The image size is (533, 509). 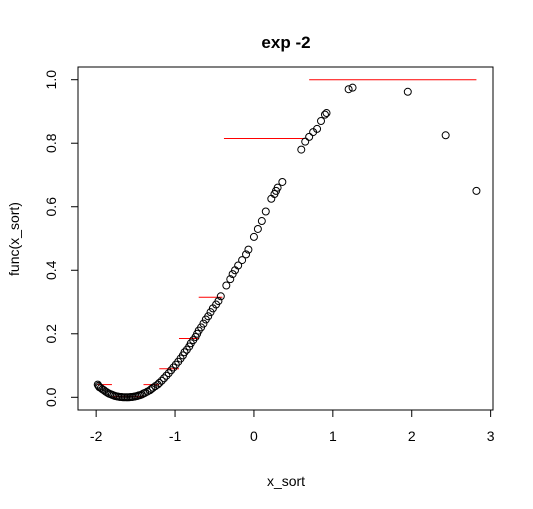 I want to click on x-tick-label: 3, so click(x=491, y=436).